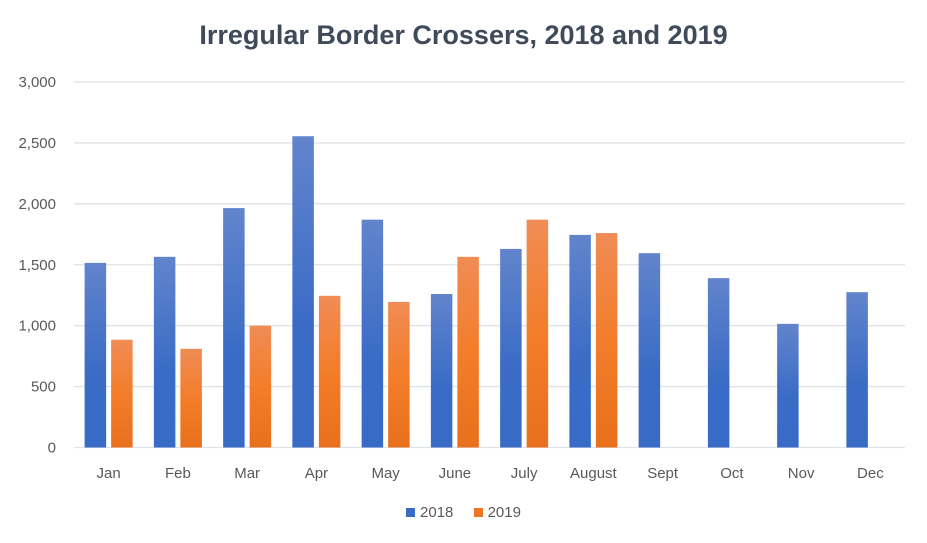  I want to click on bar-2018-Dec, so click(857, 370).